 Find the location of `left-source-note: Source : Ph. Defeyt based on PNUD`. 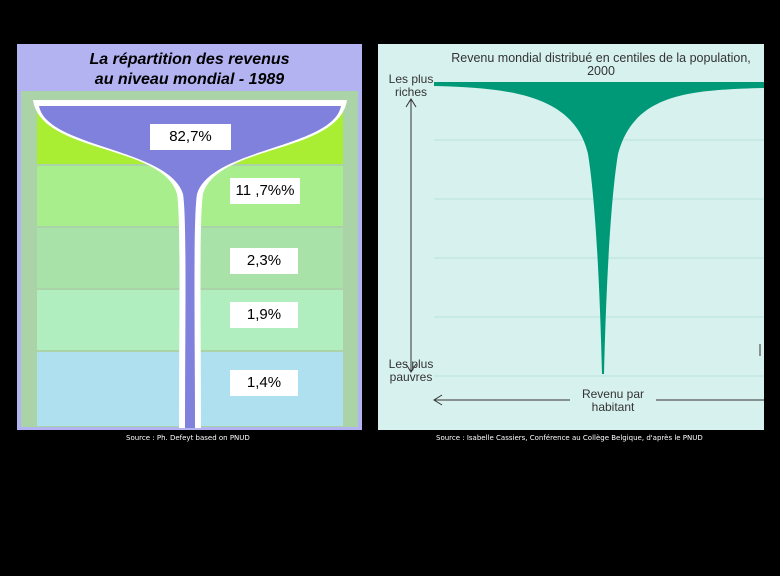

left-source-note: Source : Ph. Defeyt based on PNUD is located at coordinates (188, 438).